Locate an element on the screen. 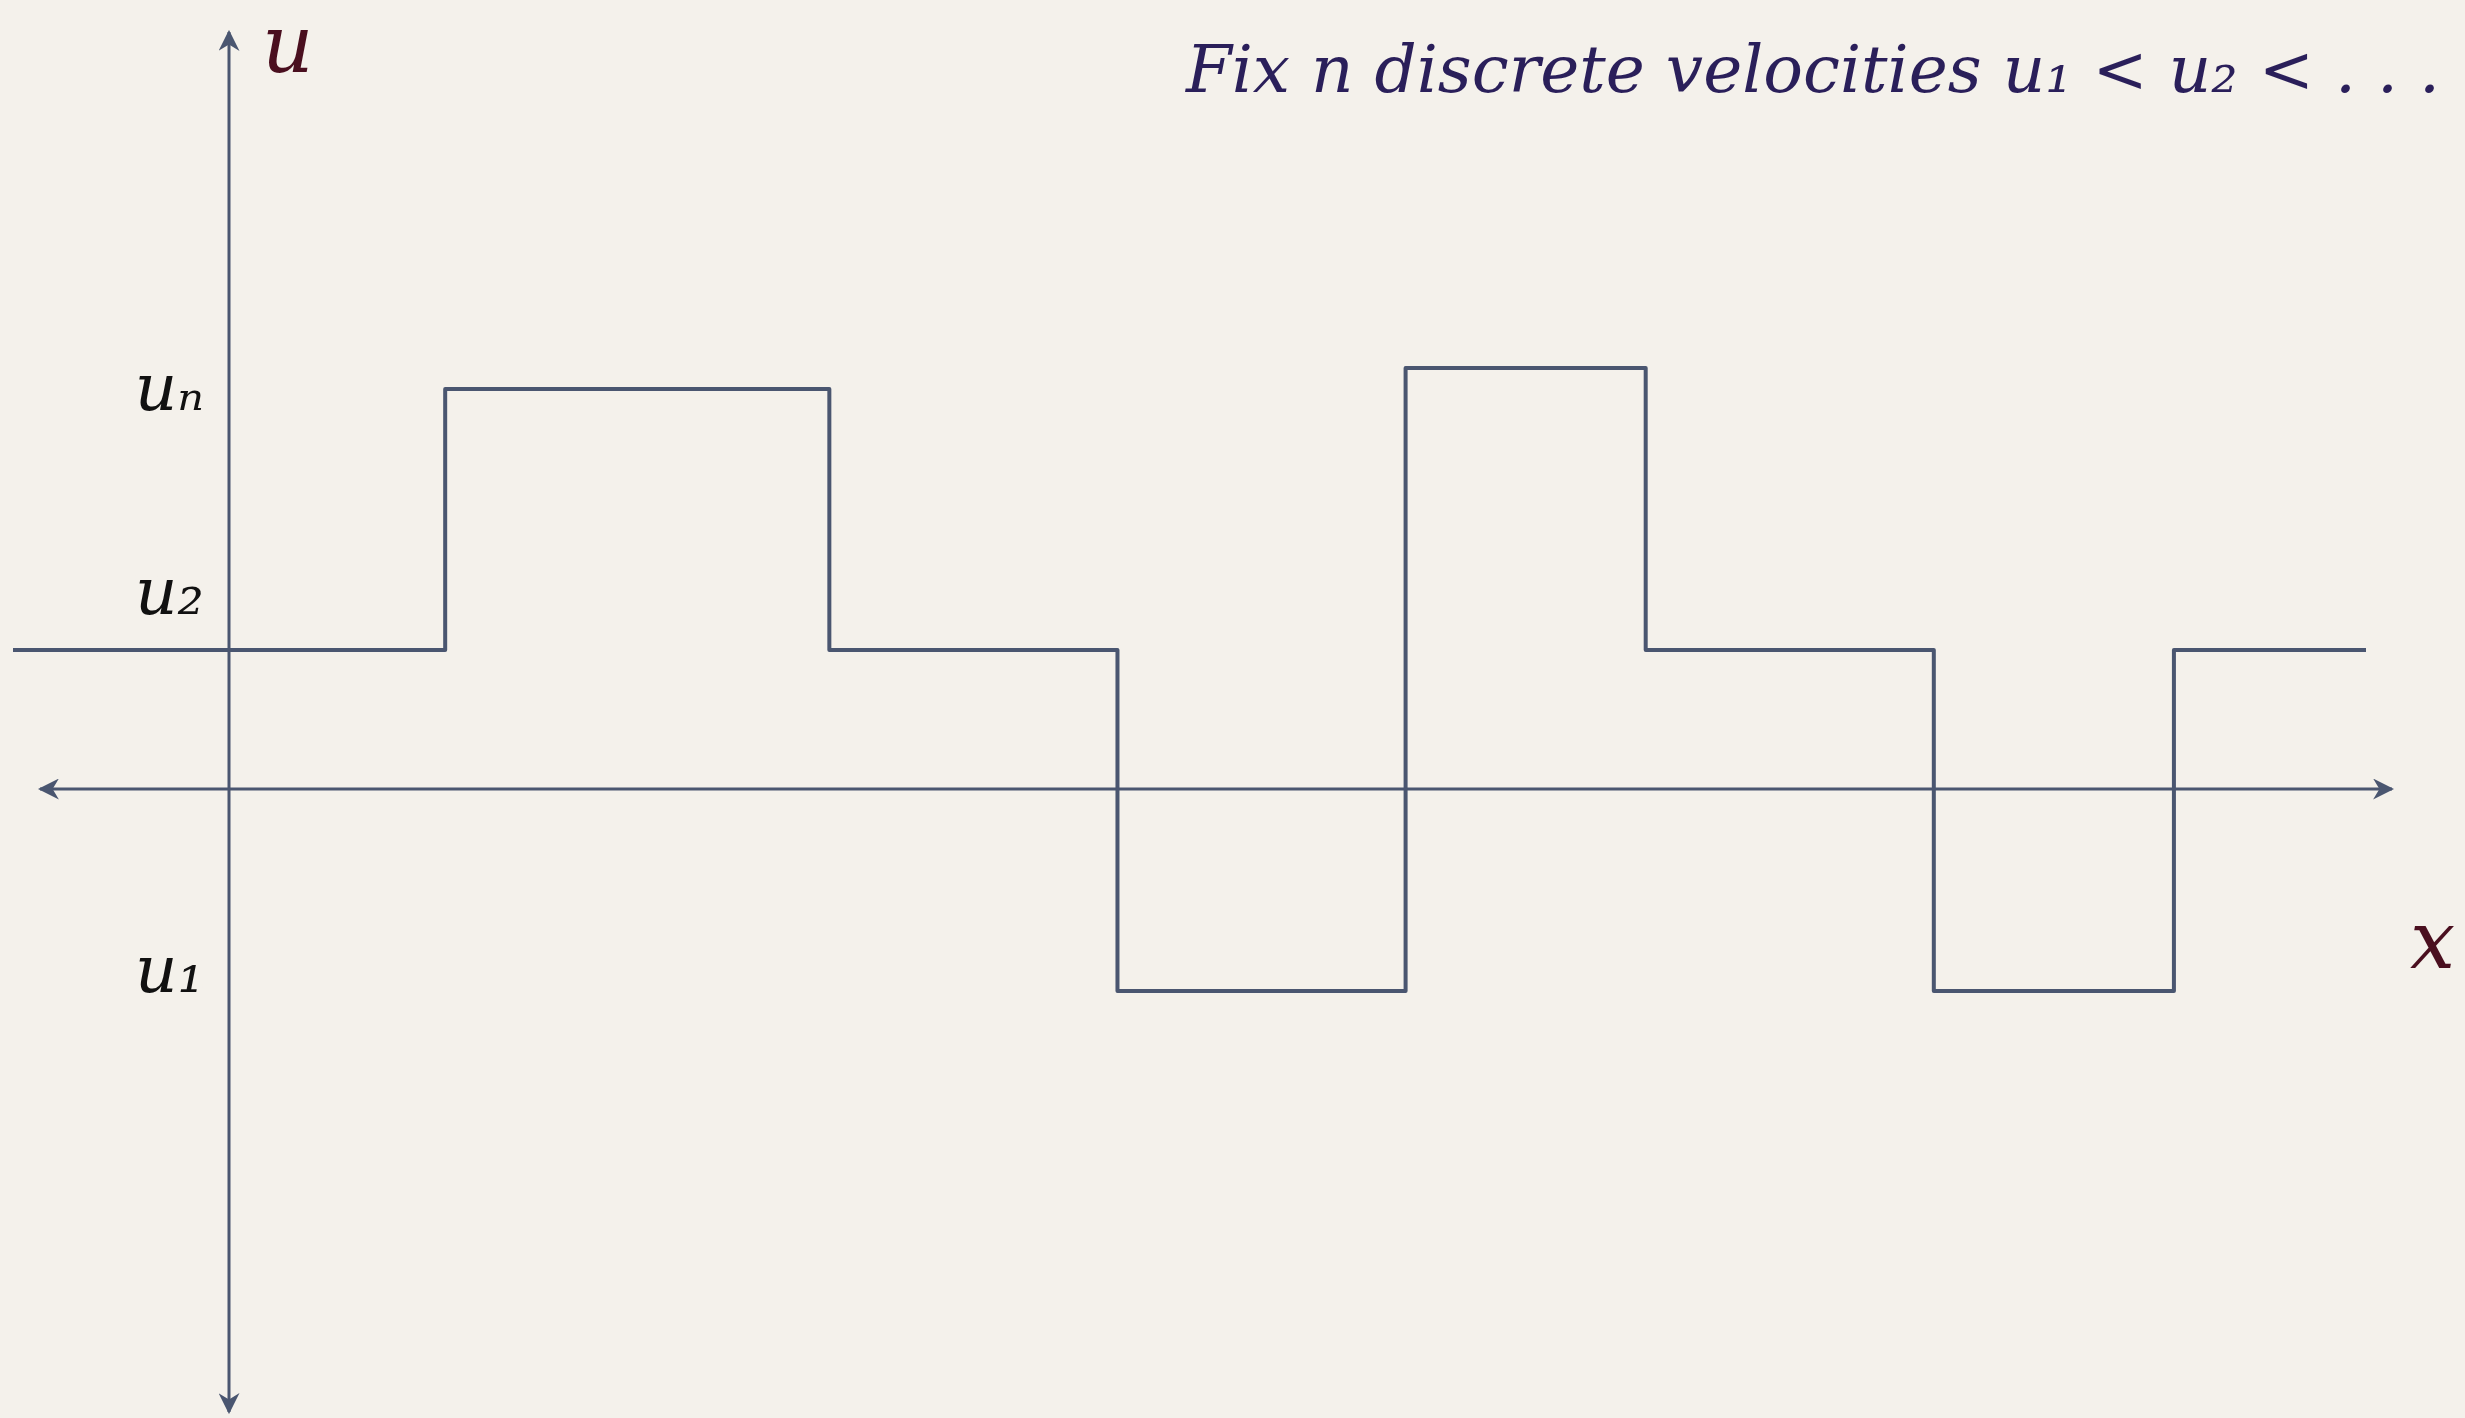  annotation: uₙ is located at coordinates (169, 387).